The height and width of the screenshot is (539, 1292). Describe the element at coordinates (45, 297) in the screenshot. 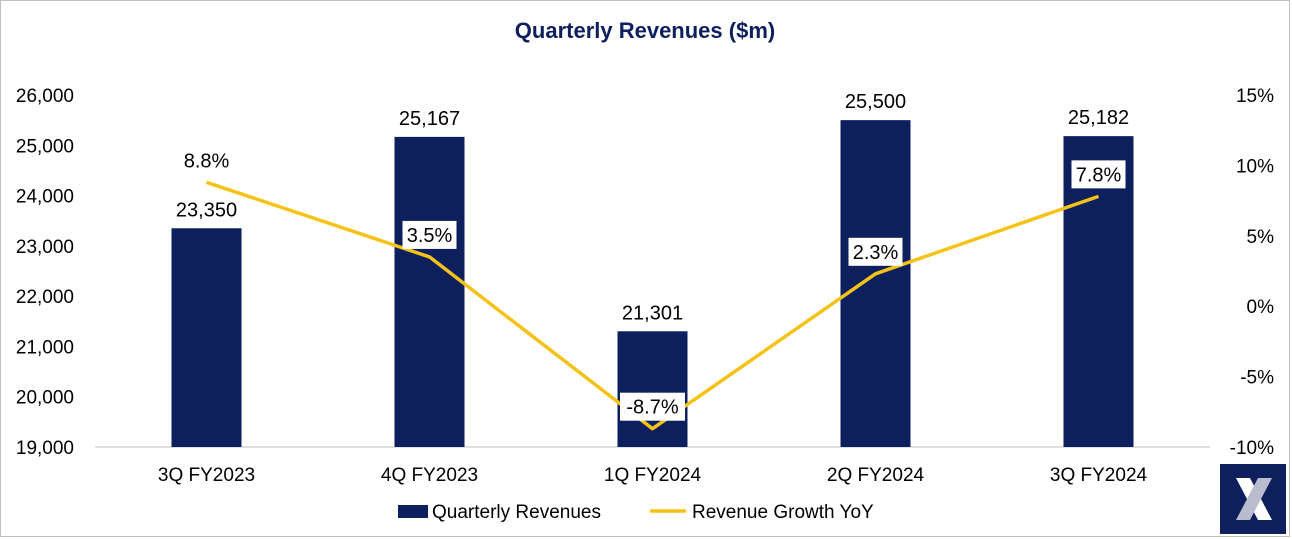

I see `left-tick-label: 22,000` at that location.